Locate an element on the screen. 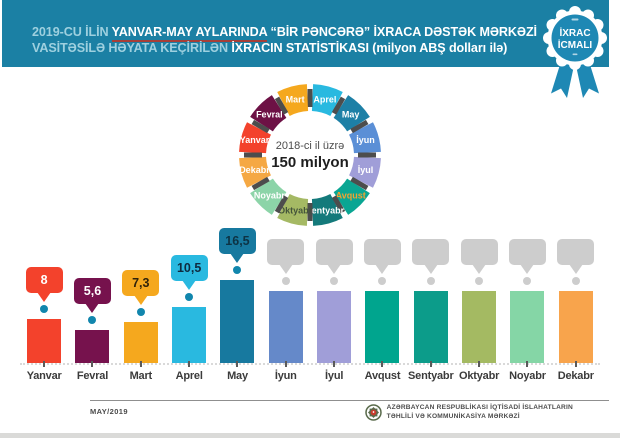 Image resolution: width=620 pixels, height=438 pixels. value-bubble-fevral: 5,6 is located at coordinates (92, 291).